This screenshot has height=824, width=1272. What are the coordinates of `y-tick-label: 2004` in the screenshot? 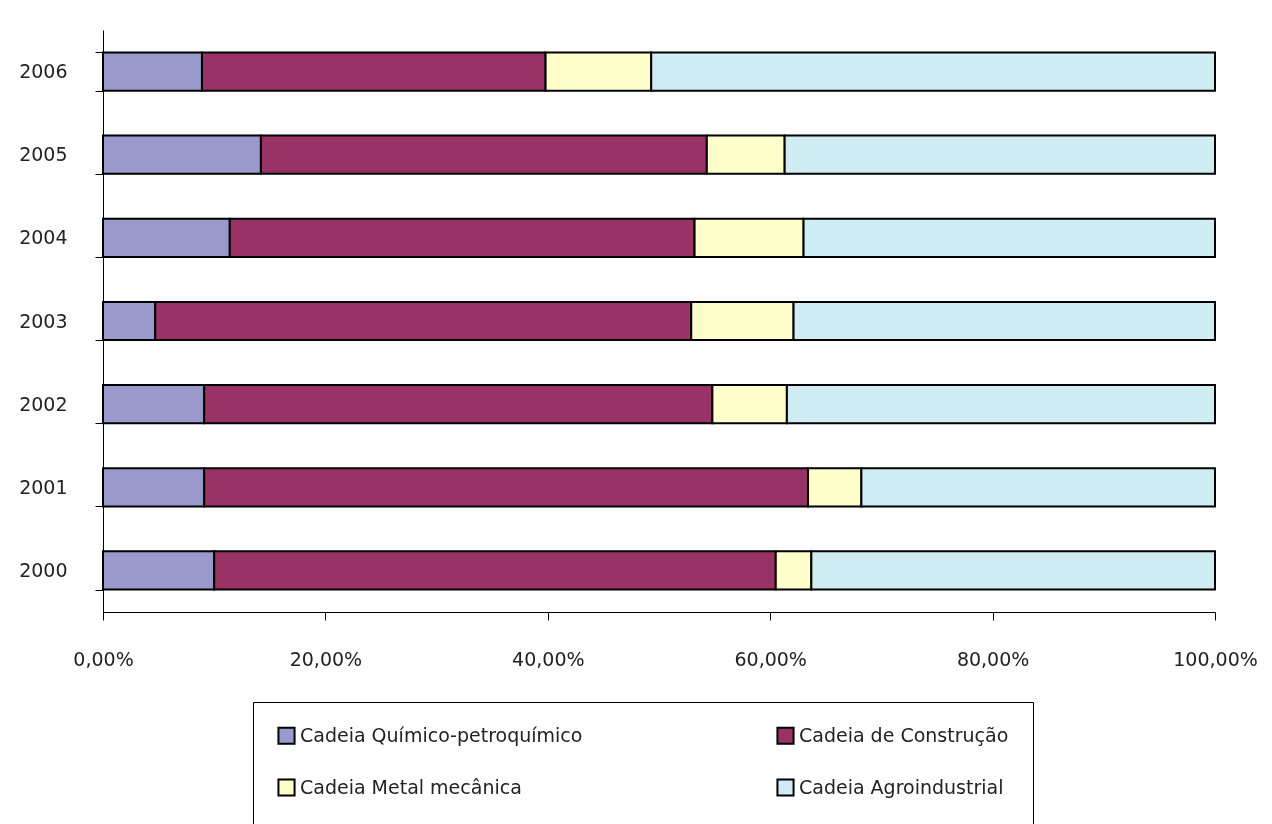 It's located at (43, 237).